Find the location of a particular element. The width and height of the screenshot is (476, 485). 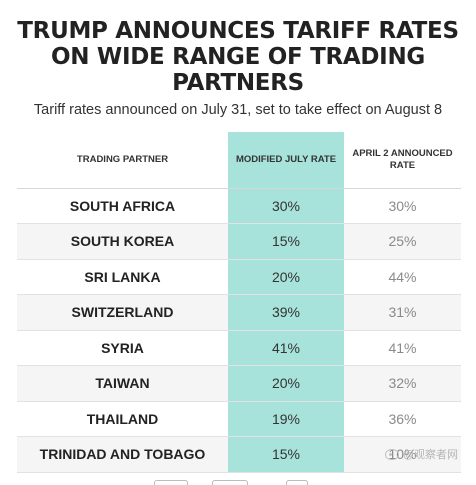

partner-cell: TAIWAN is located at coordinates (122, 383).